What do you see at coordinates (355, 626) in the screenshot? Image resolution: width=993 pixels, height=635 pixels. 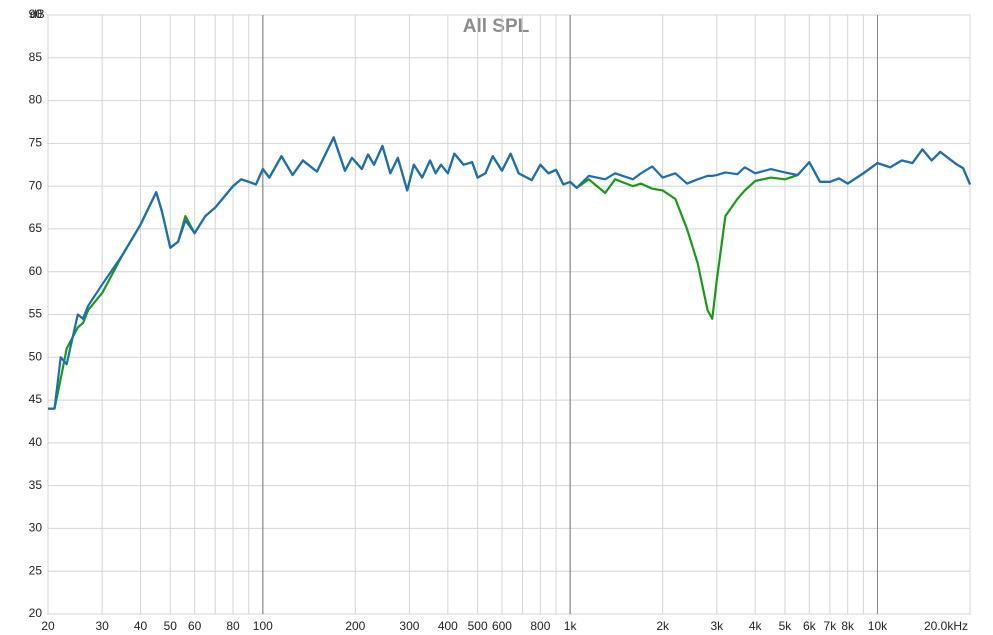 I see `x-tick-label: 200` at bounding box center [355, 626].